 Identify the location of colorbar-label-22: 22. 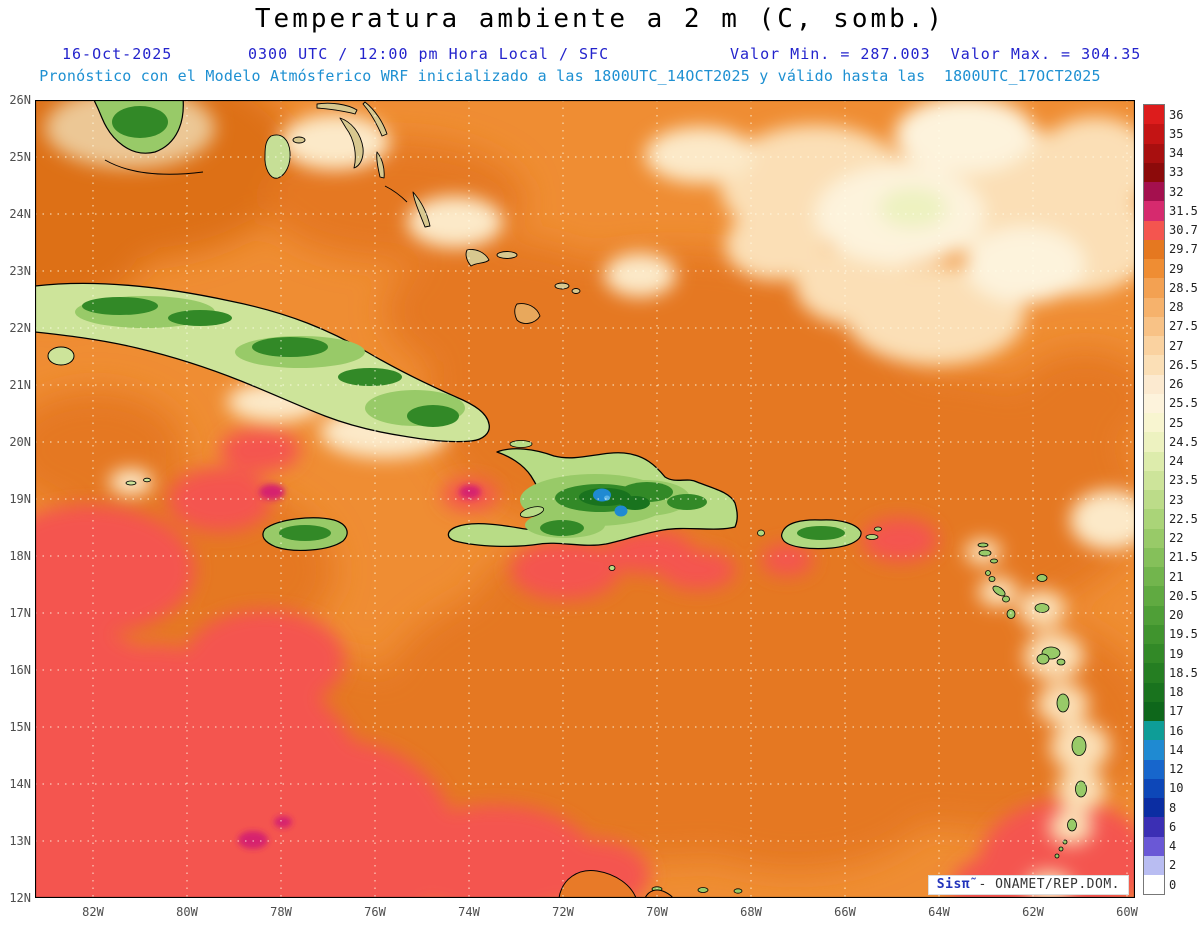
(1176, 538).